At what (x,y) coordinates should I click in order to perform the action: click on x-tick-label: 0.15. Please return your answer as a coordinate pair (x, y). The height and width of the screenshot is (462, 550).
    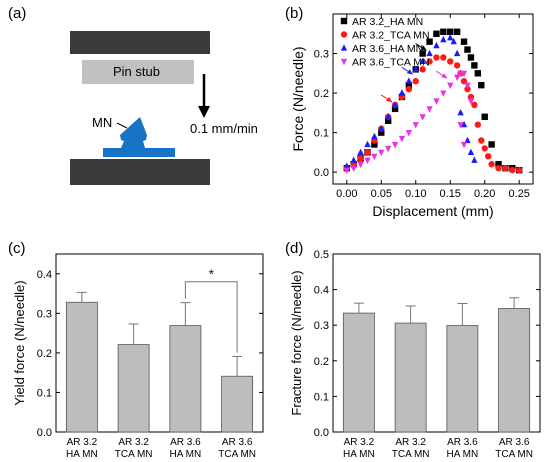
    Looking at the image, I should click on (450, 194).